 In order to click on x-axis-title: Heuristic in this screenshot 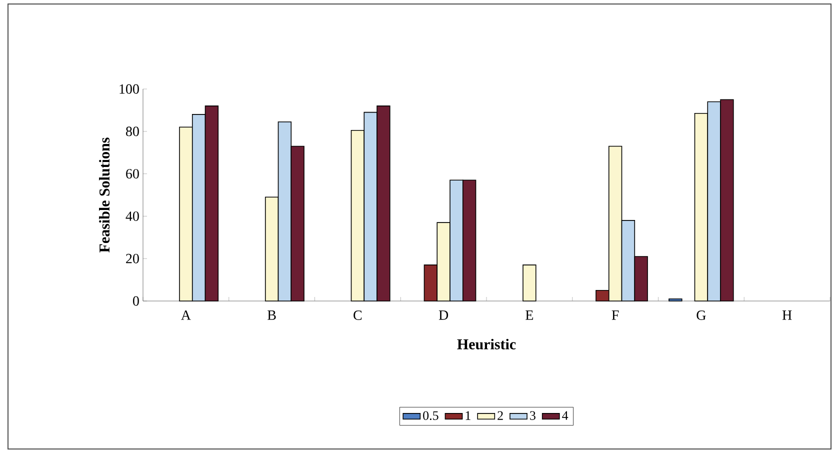, I will do `click(486, 344)`.